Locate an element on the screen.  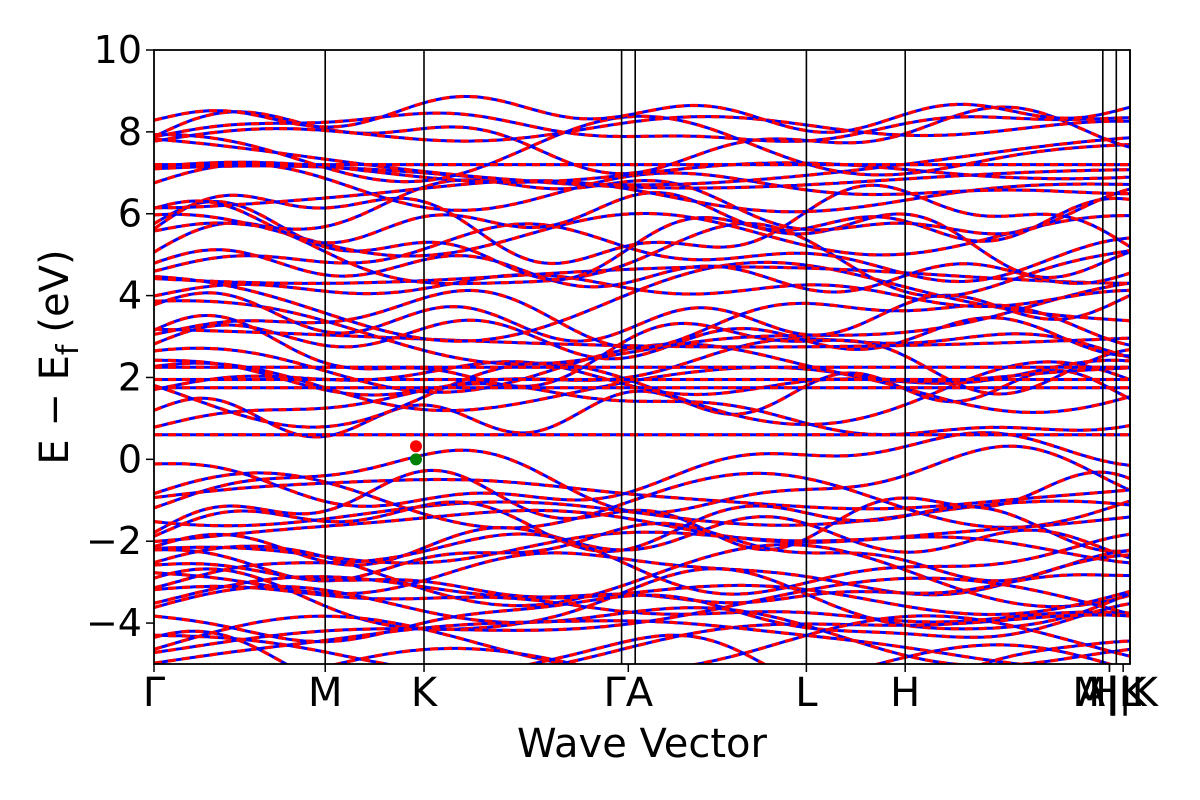
y-tick-label: −2 is located at coordinates (114, 541).